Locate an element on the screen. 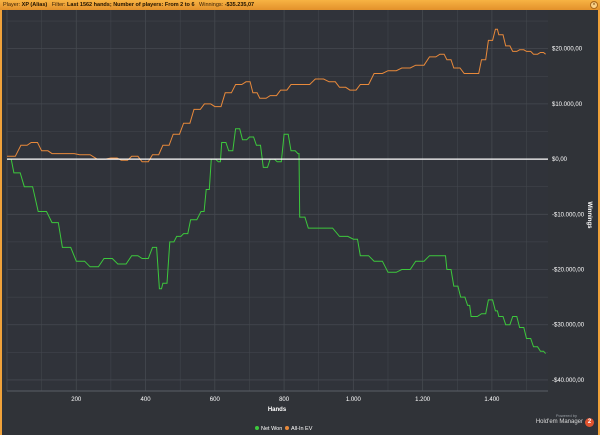 This screenshot has width=600, height=435. powered-by-text: Powered by is located at coordinates (566, 415).